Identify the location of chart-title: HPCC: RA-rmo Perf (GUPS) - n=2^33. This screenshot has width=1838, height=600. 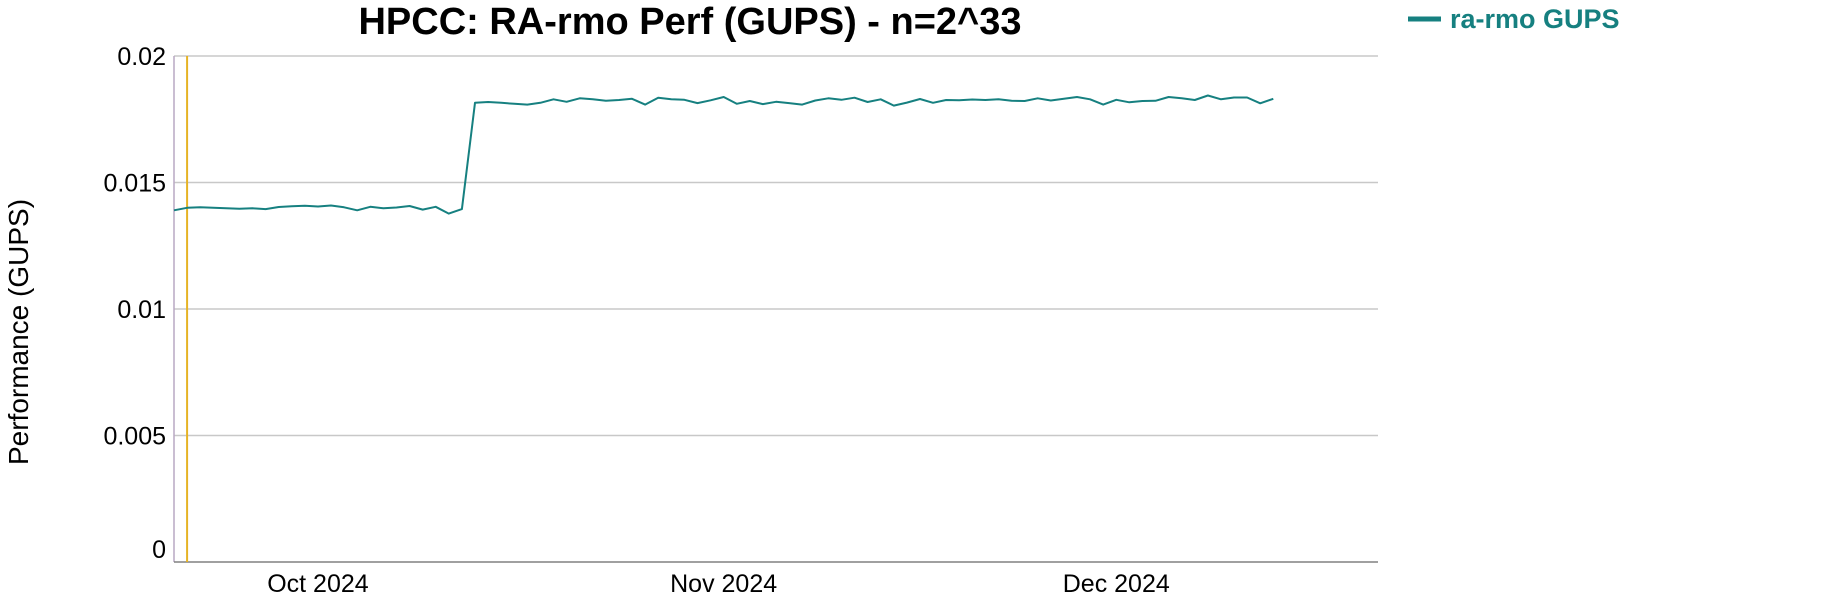
(689, 22).